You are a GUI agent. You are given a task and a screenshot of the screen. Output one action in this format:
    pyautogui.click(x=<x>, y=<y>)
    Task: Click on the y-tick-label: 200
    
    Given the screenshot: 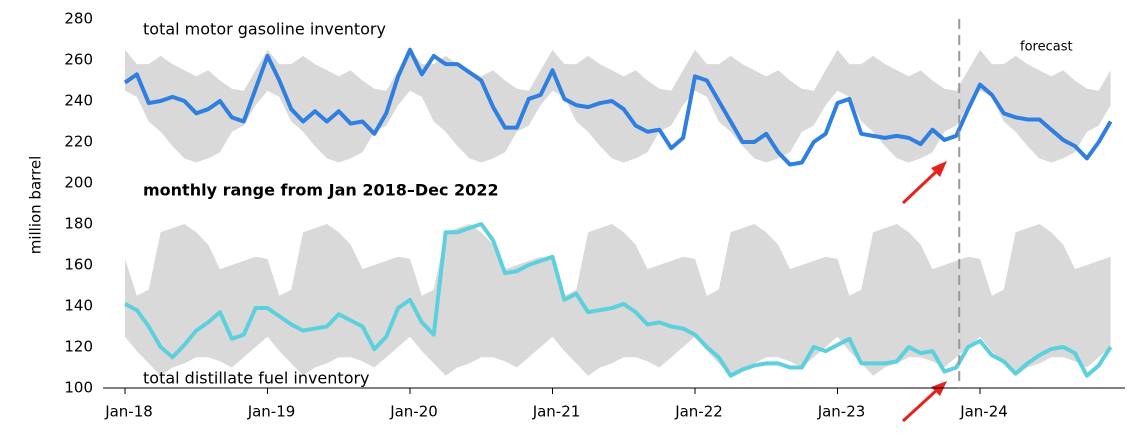 What is the action you would take?
    pyautogui.click(x=78, y=183)
    